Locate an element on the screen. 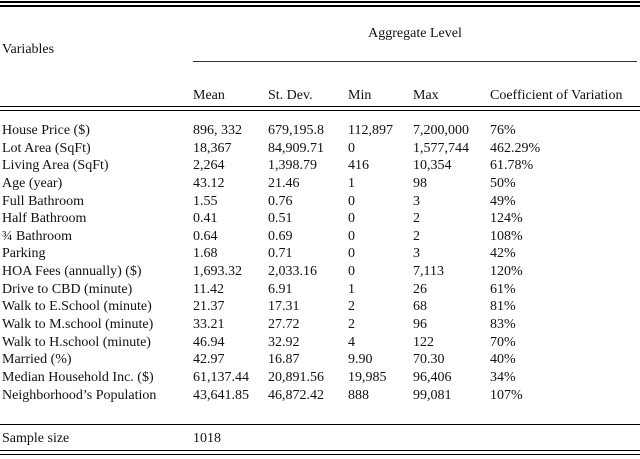 This screenshot has width=640, height=459. cell-st-dev: 27.72 is located at coordinates (284, 325).